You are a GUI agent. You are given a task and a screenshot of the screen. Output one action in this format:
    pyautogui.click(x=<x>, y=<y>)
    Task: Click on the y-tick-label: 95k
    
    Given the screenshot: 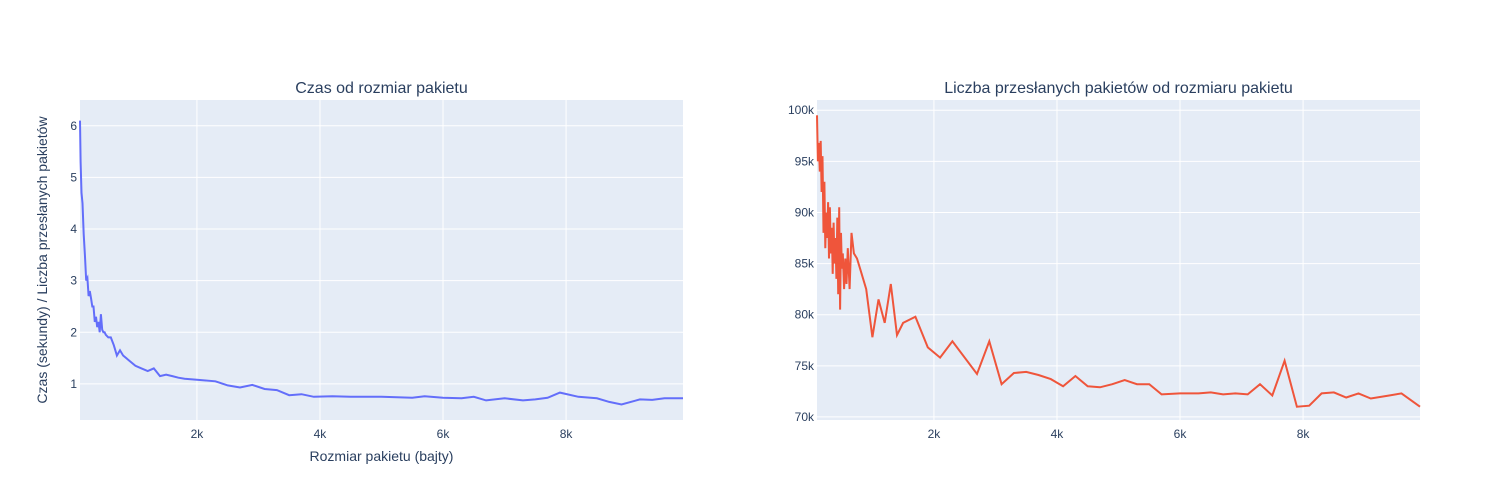 What is the action you would take?
    pyautogui.click(x=805, y=161)
    